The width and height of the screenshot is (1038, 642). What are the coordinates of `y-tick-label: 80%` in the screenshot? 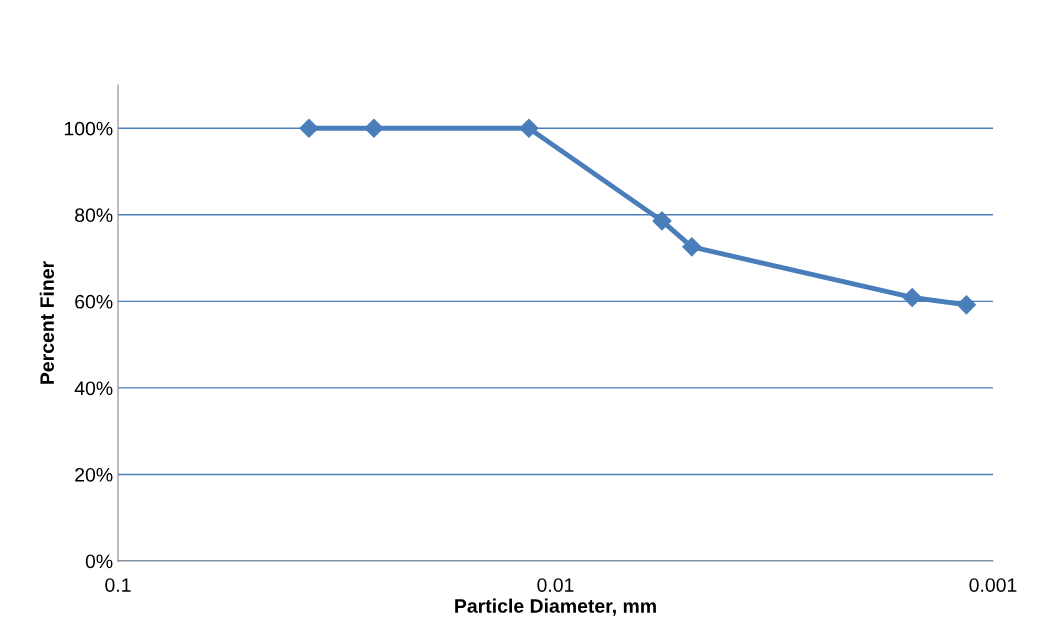 It's located at (94, 215).